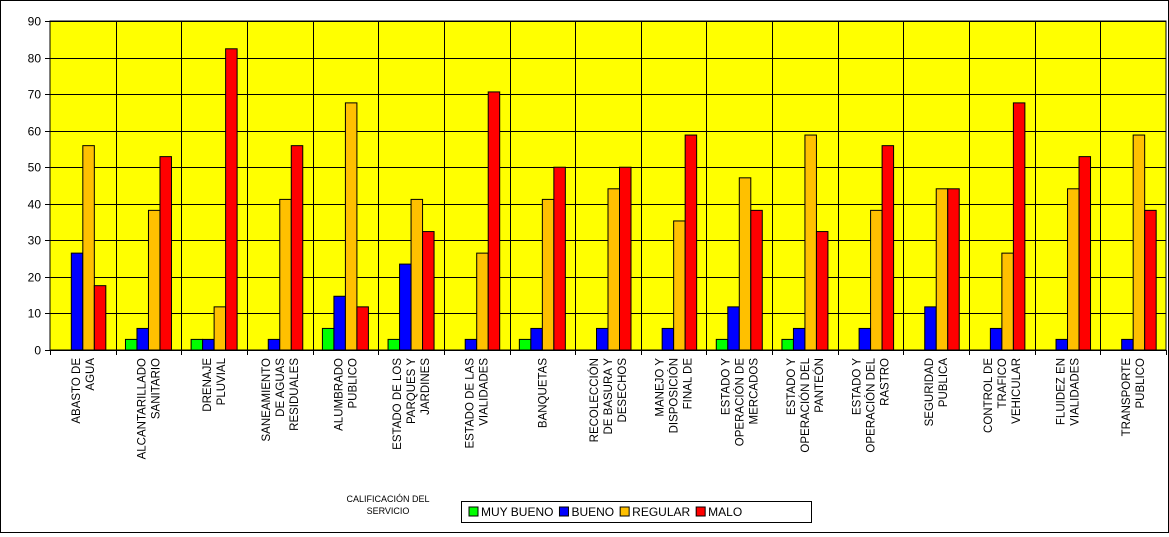 This screenshot has height=537, width=1169. Describe the element at coordinates (675, 396) in the screenshot. I see `x-category-label: MANEJO Y DISPOSICIÓN FINAL DE` at that location.